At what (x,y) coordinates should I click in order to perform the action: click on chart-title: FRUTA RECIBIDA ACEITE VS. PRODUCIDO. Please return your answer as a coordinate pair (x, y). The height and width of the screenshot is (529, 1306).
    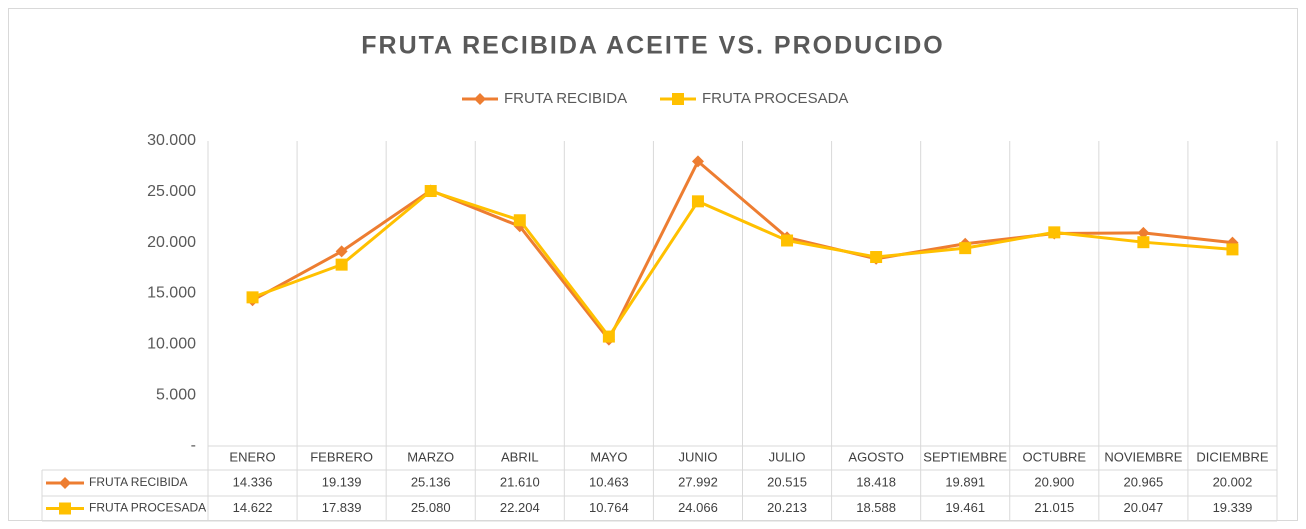
    Looking at the image, I should click on (652, 46).